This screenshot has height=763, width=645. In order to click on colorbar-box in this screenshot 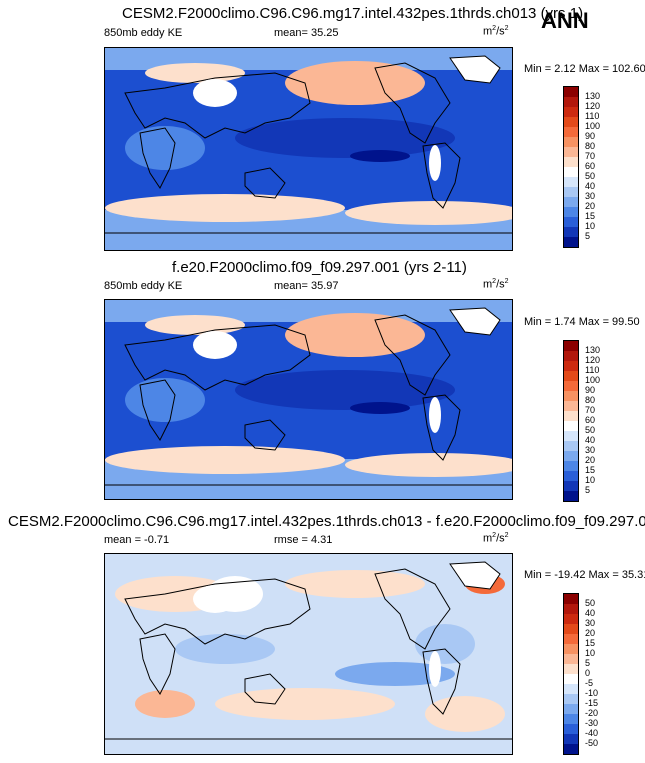, I will do `click(571, 421)`.